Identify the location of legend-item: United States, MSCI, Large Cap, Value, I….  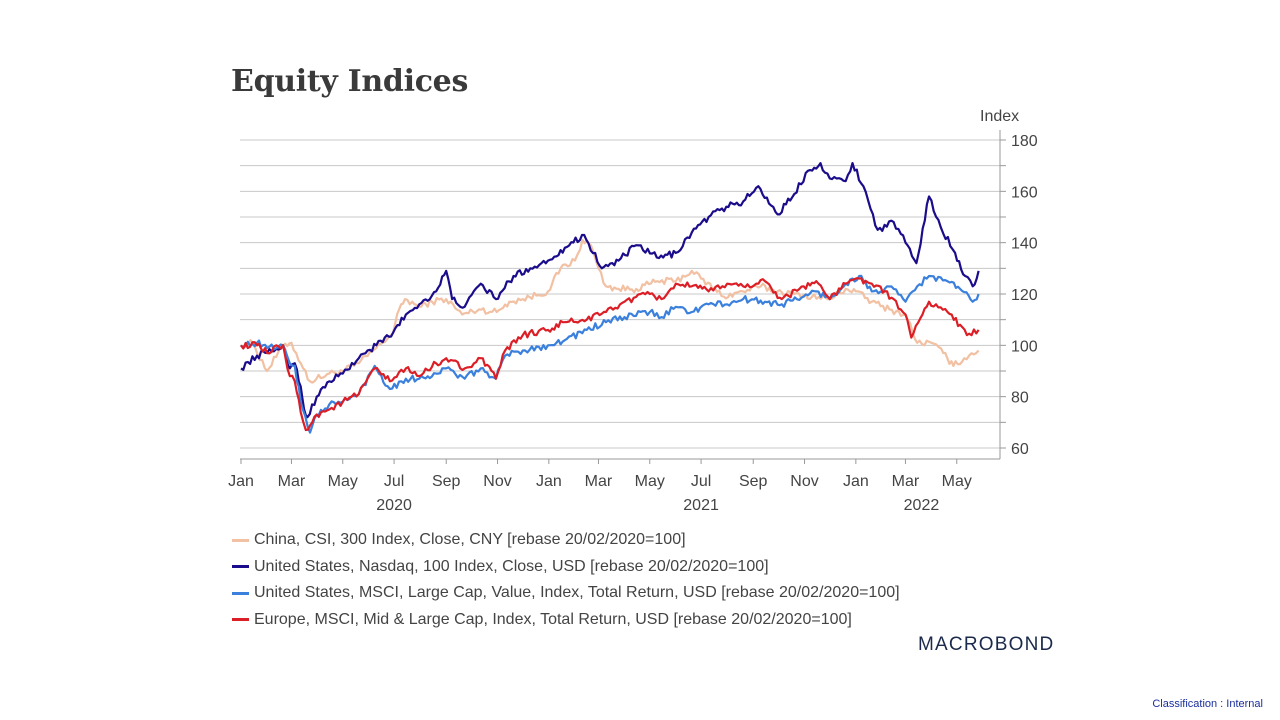
(566, 593).